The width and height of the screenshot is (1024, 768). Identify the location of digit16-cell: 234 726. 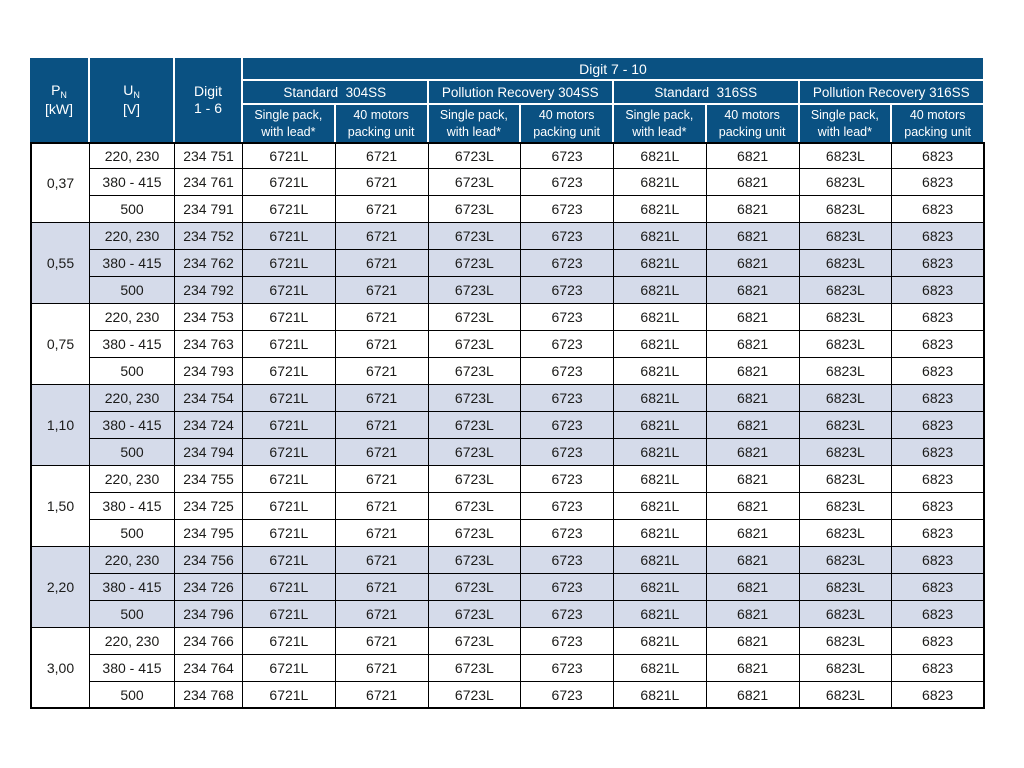
(209, 587).